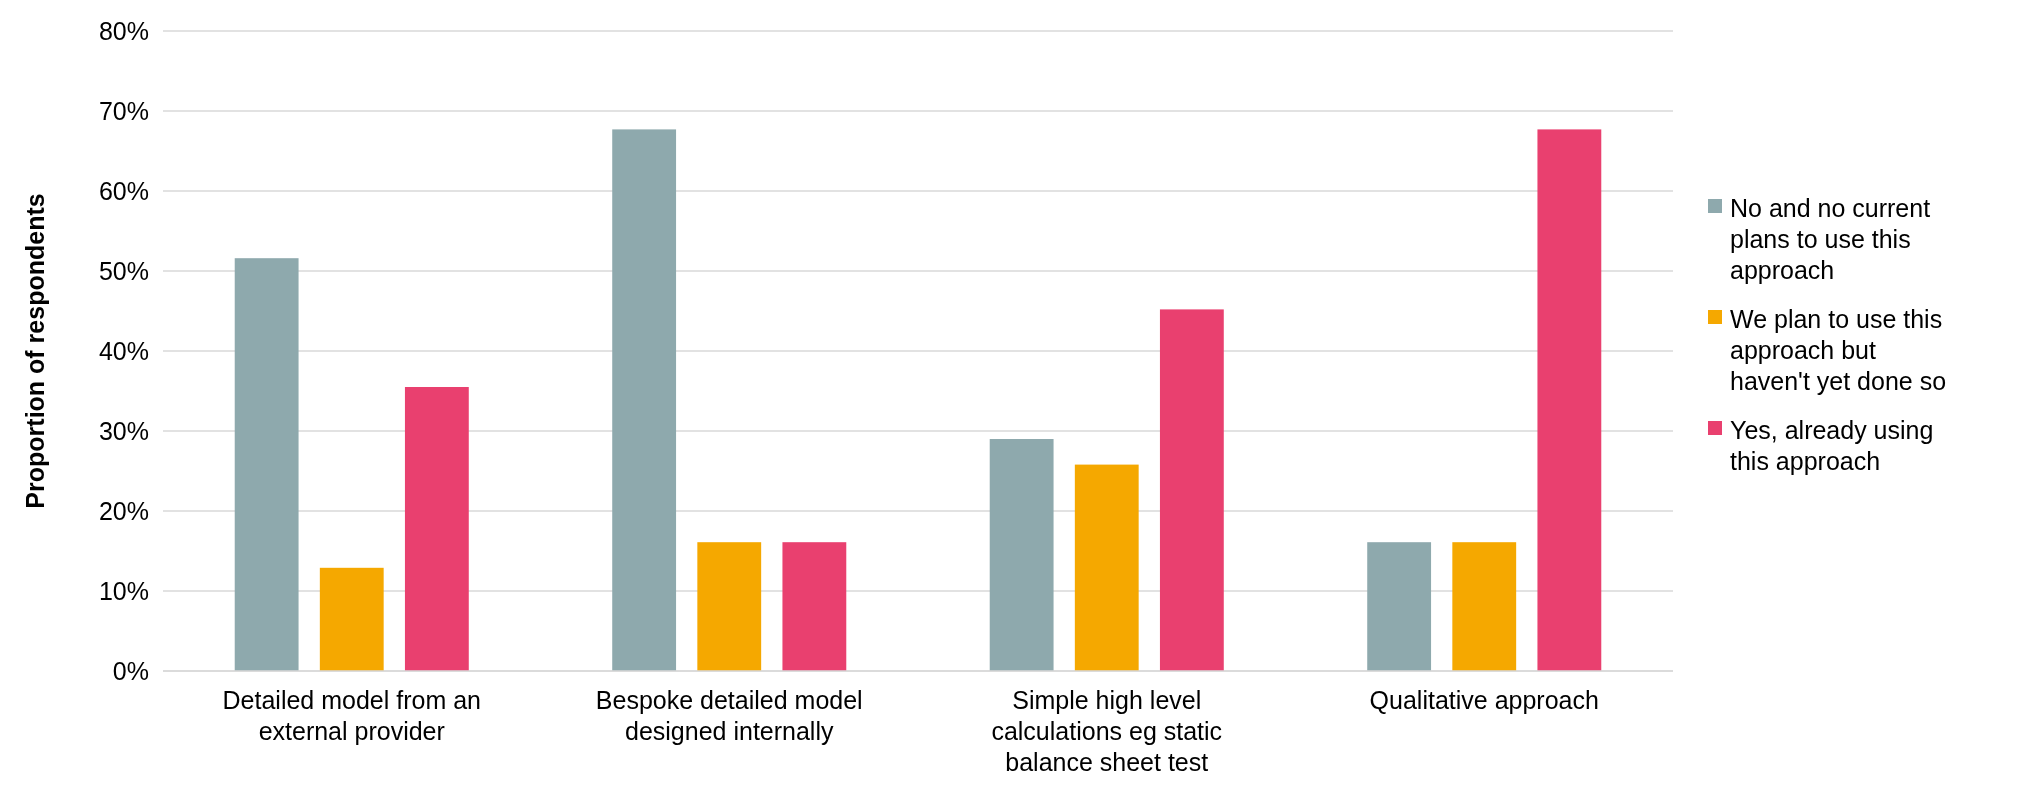 Image resolution: width=2019 pixels, height=788 pixels. I want to click on y-axis-title: Proportion of respondents, so click(35, 351).